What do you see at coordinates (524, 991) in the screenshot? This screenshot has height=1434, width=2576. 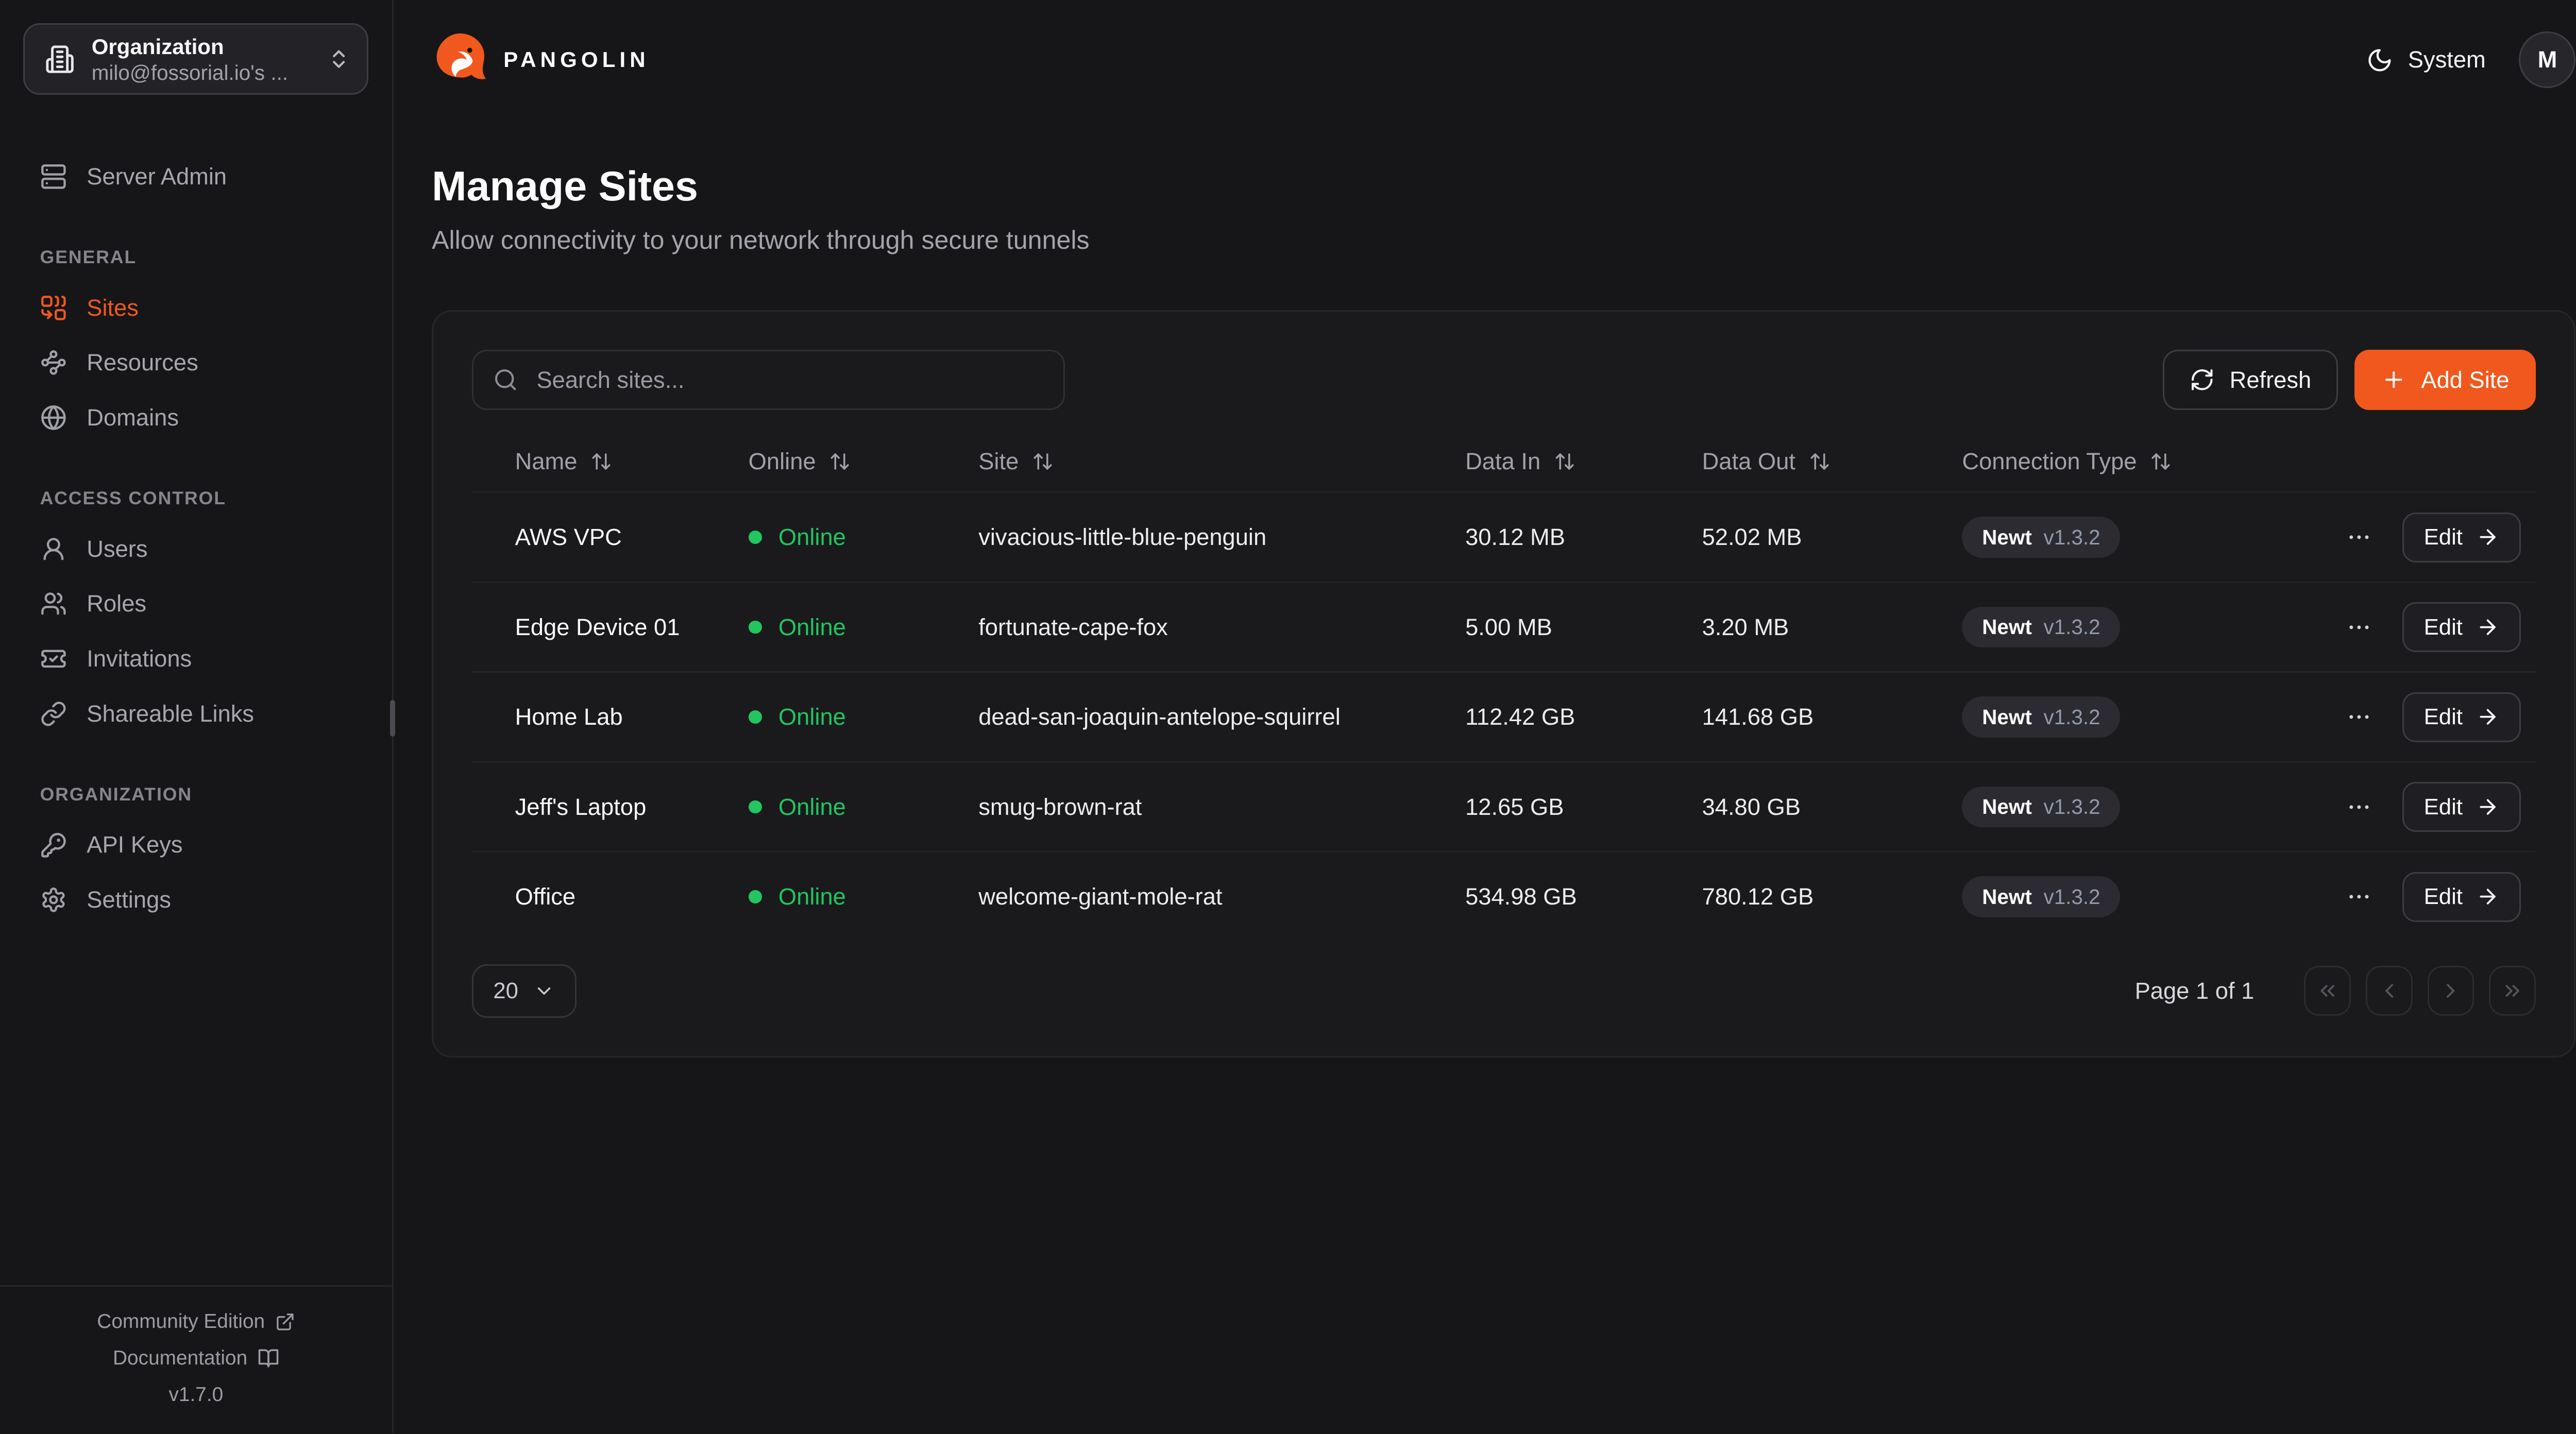 I see `page-size-select: 20` at bounding box center [524, 991].